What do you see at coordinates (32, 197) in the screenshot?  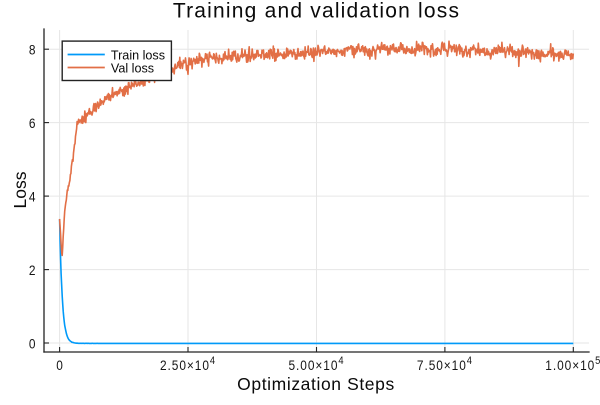 I see `svg-text: 4` at bounding box center [32, 197].